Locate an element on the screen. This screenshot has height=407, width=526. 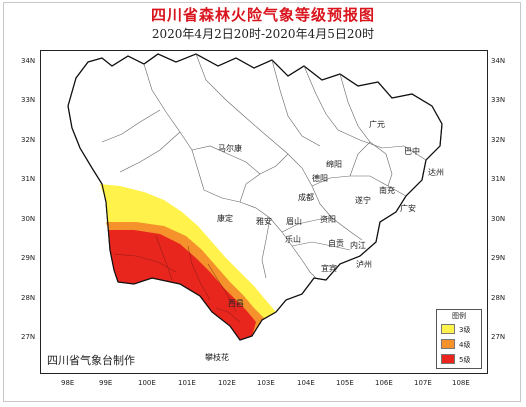
city-label-guangyuan: 广元 is located at coordinates (377, 124).